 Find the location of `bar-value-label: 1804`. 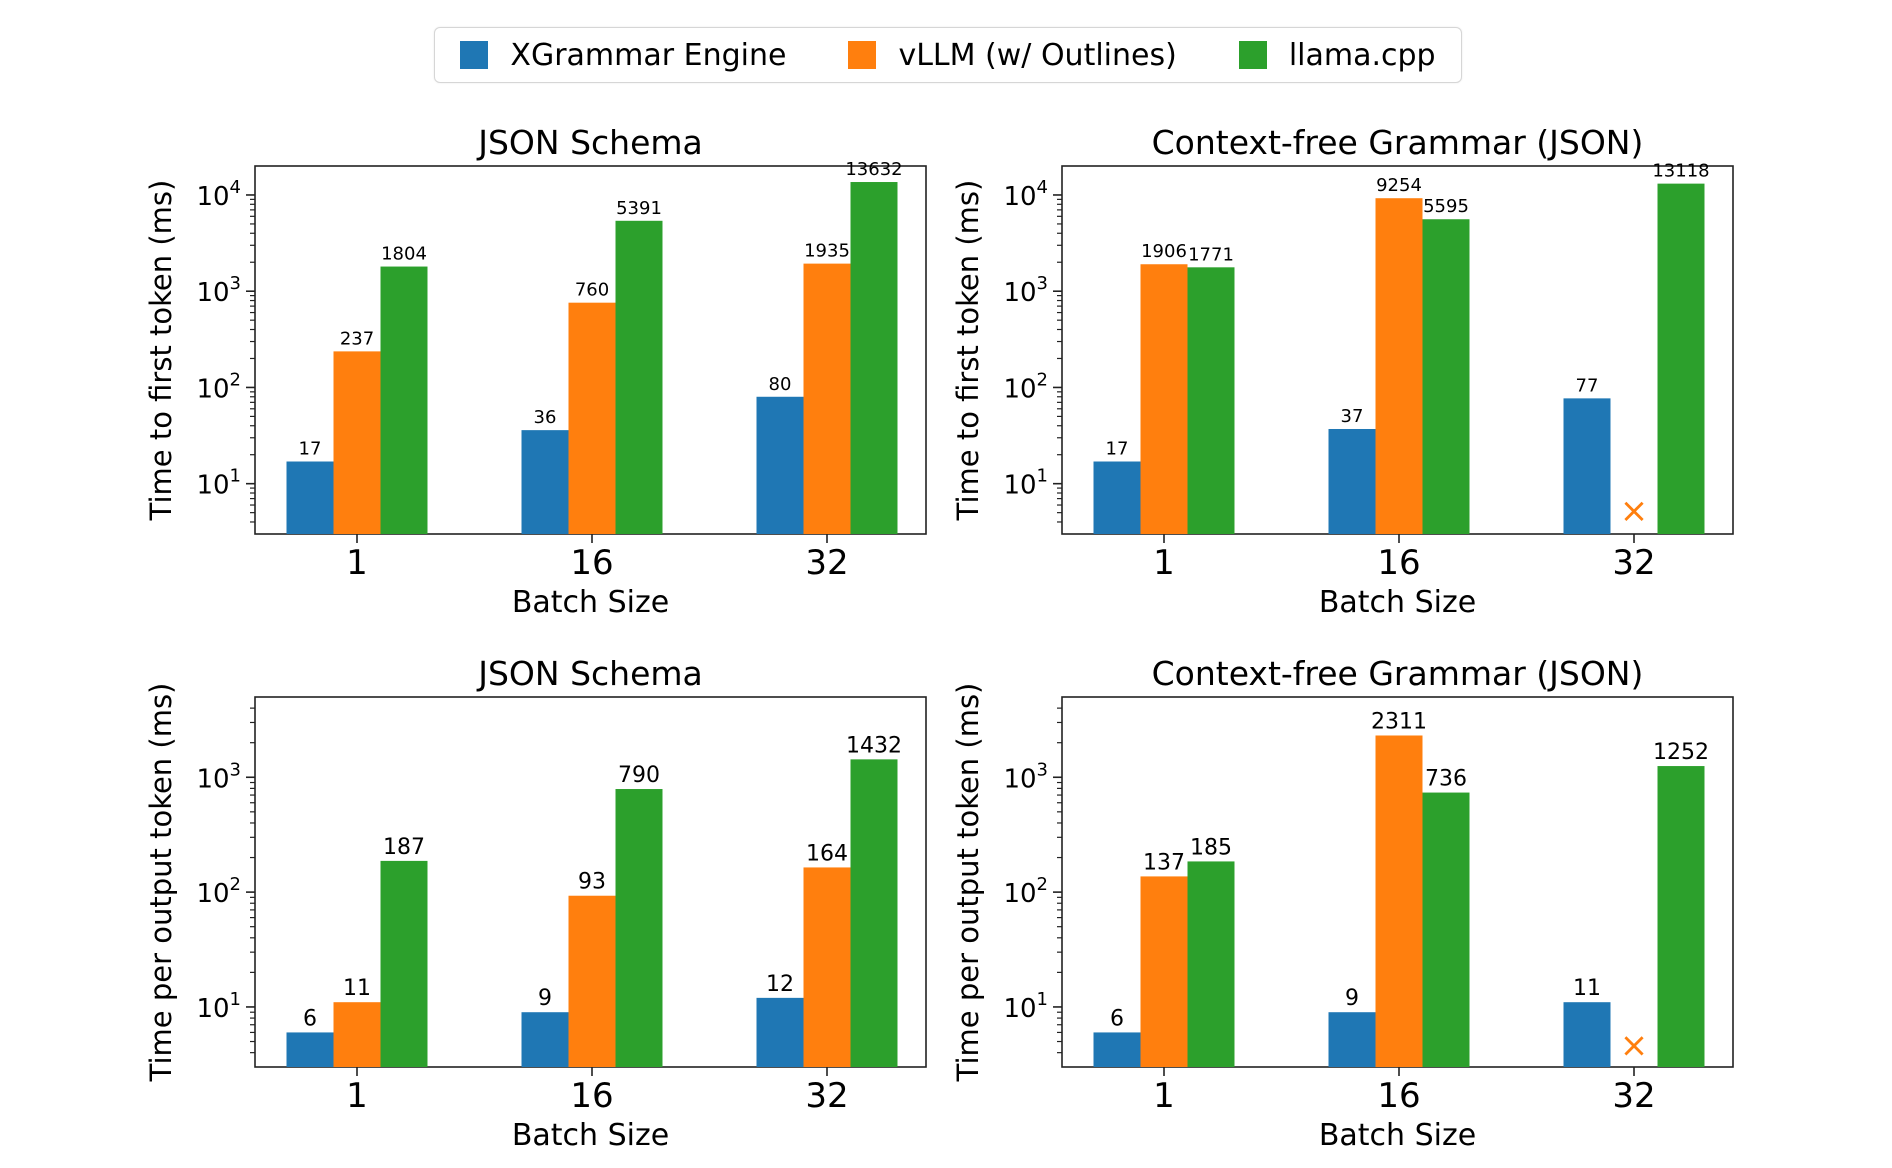

bar-value-label: 1804 is located at coordinates (404, 254).